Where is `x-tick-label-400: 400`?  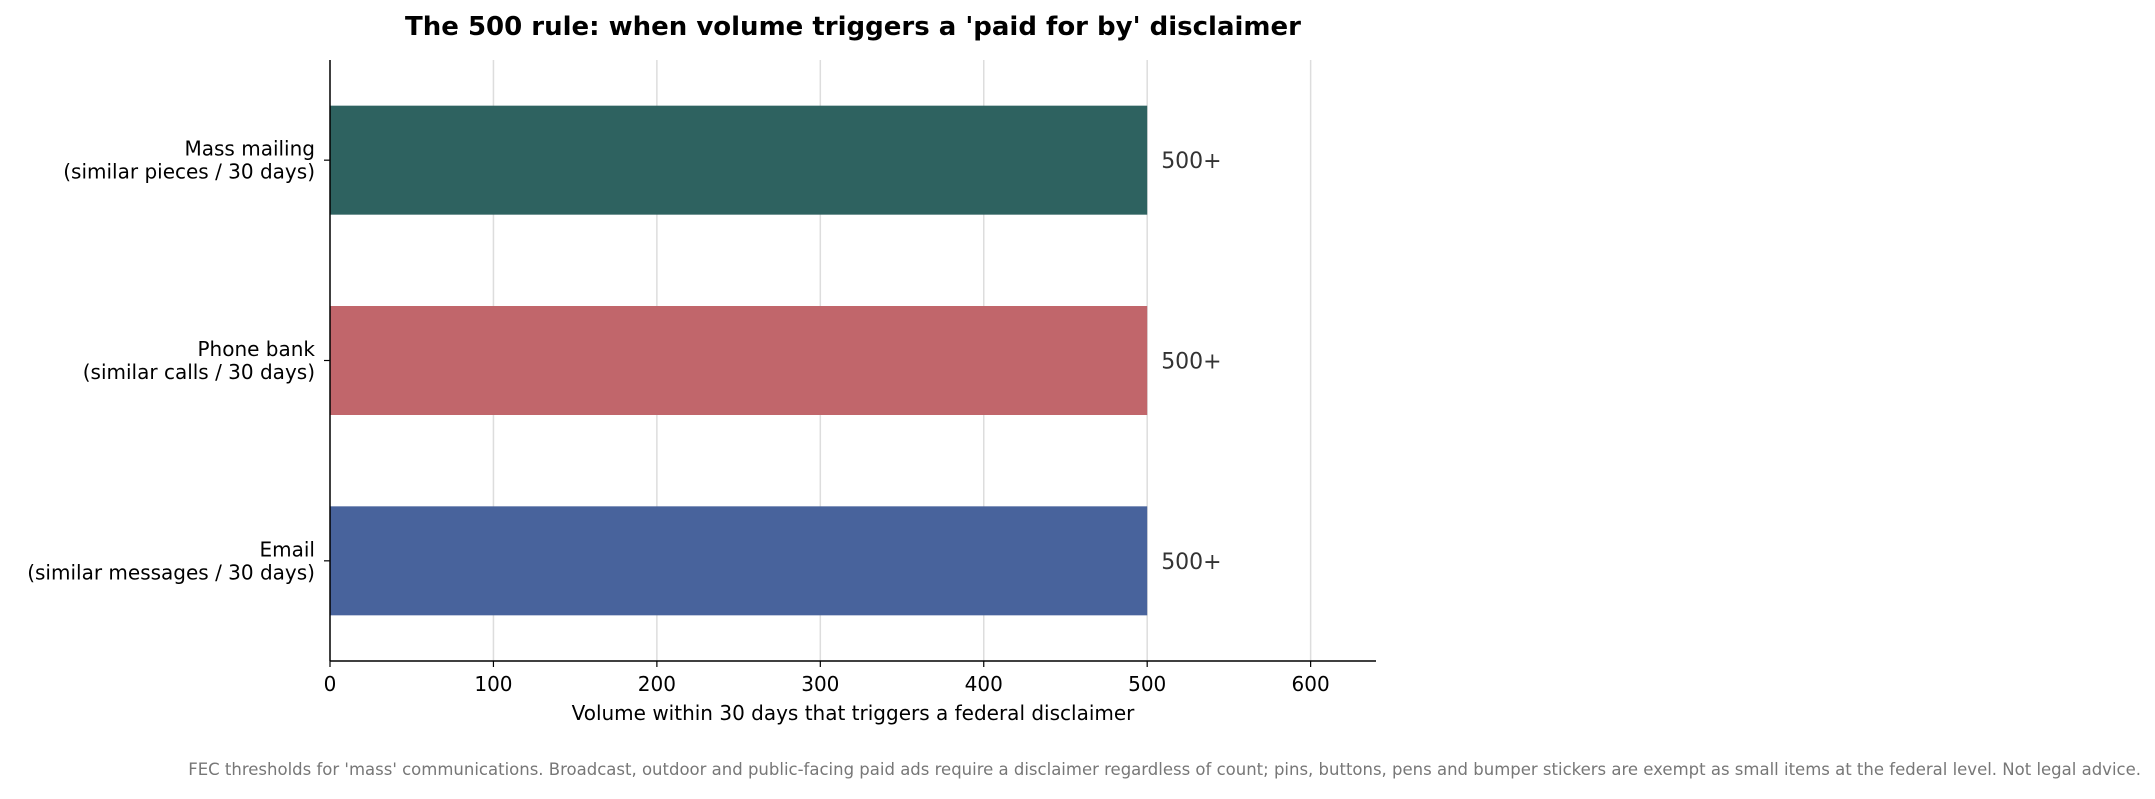
x-tick-label-400: 400 is located at coordinates (984, 684).